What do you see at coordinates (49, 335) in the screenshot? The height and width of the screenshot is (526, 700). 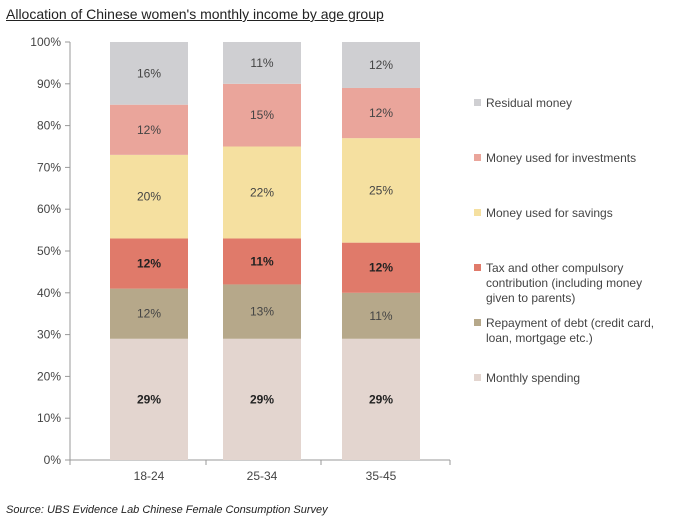 I see `y-tick-label: 30%` at bounding box center [49, 335].